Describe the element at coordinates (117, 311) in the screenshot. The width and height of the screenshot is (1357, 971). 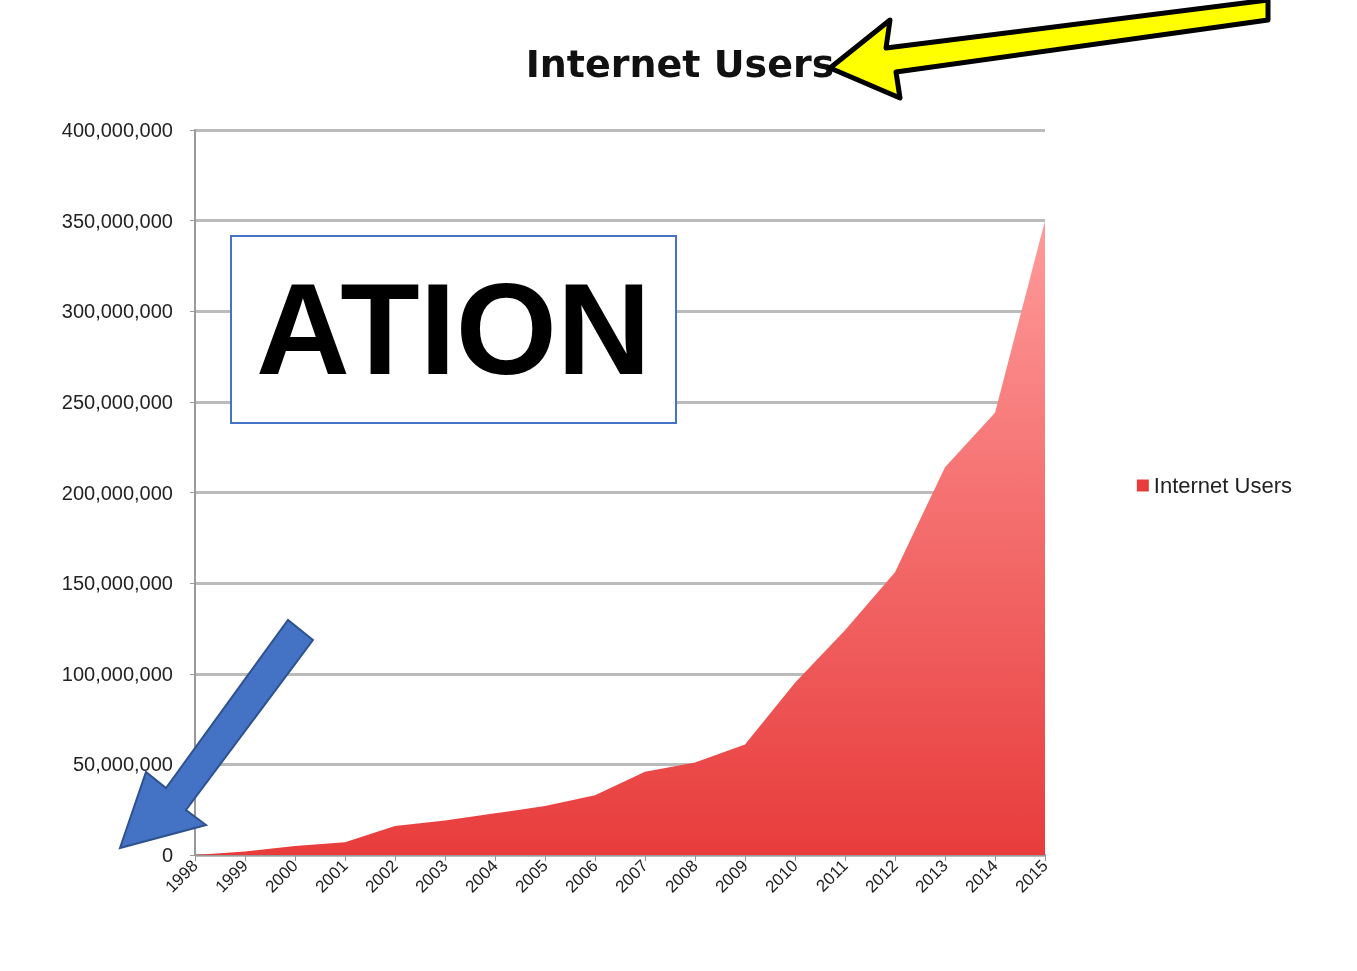
I see `y-tick-label: 300,000,000` at that location.